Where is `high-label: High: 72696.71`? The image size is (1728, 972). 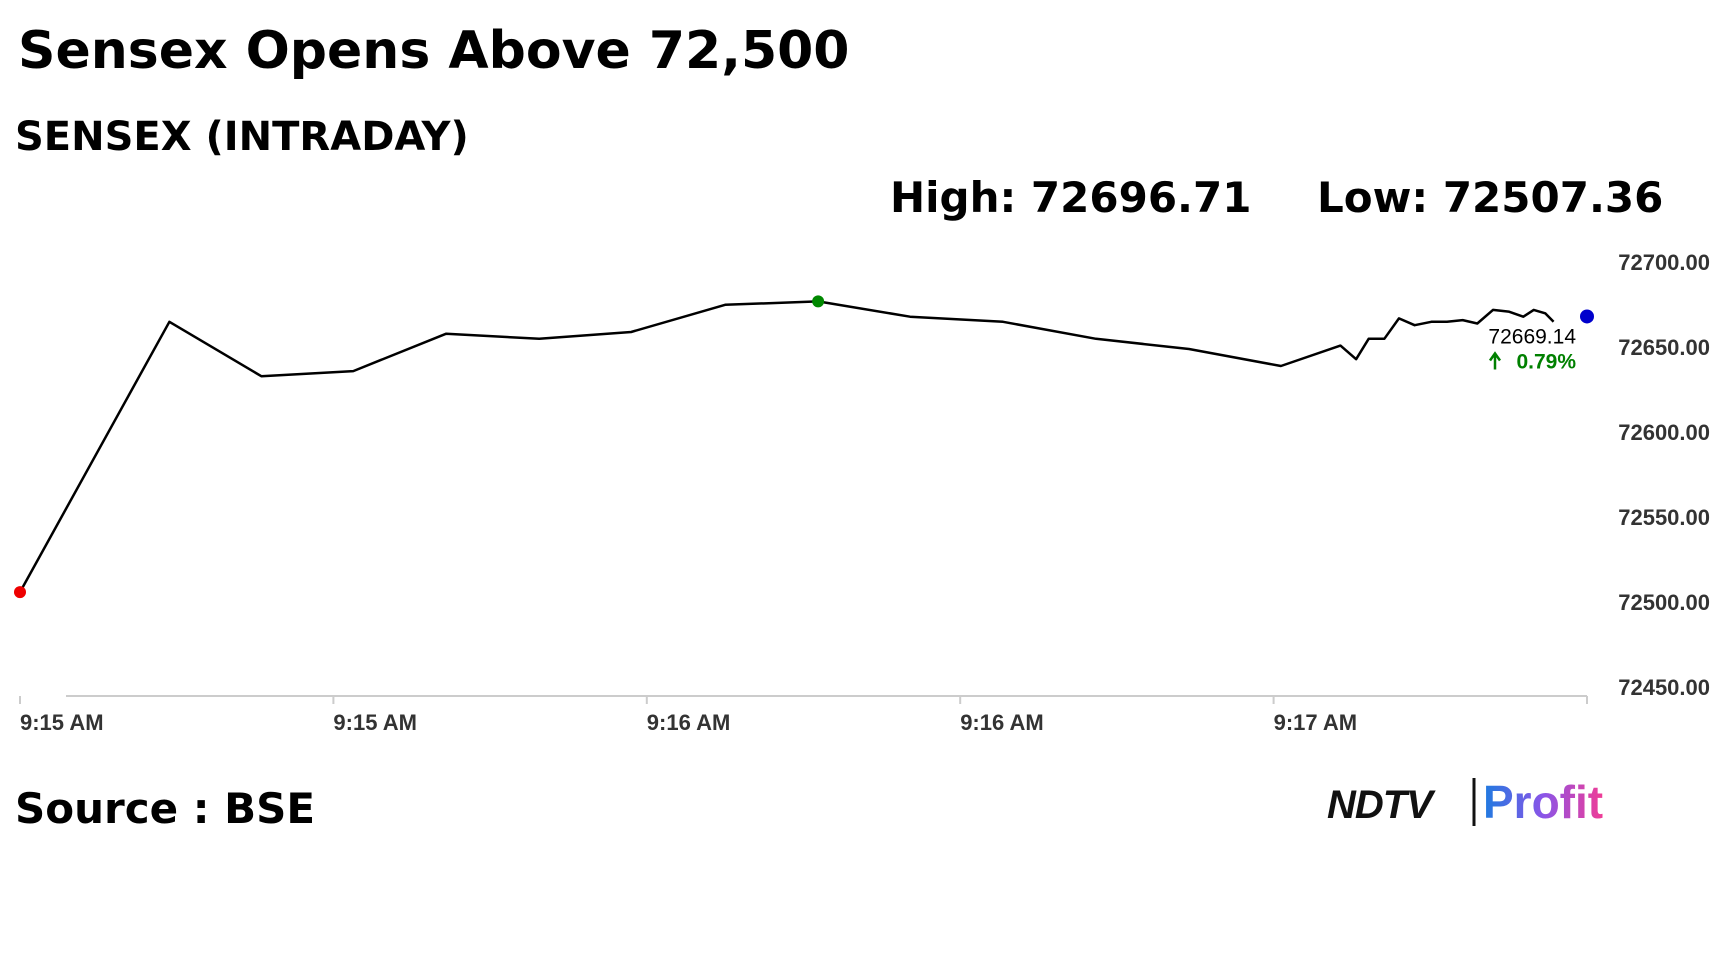
high-label: High: 72696.71 is located at coordinates (1070, 197).